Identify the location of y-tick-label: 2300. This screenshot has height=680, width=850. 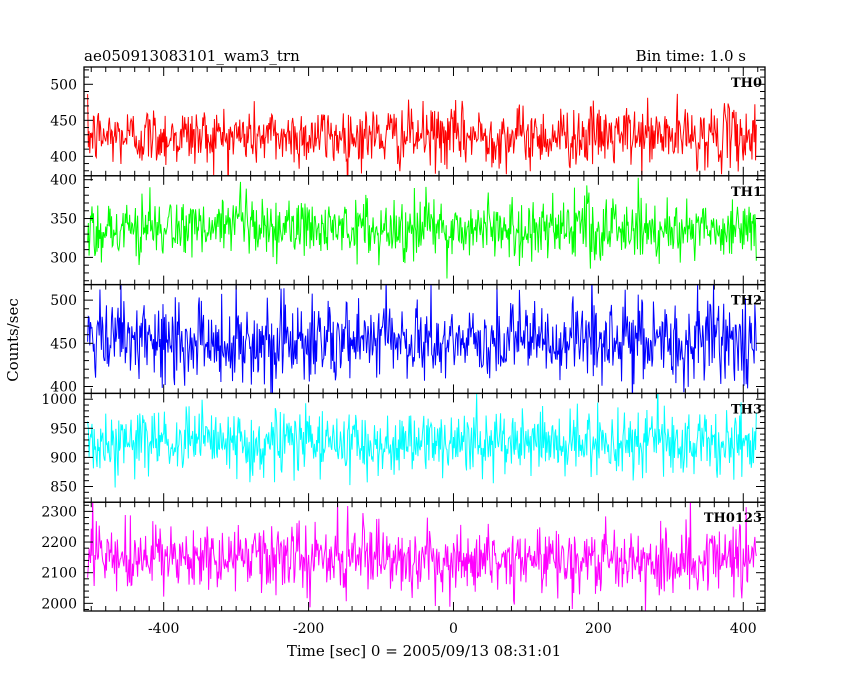
(59, 512).